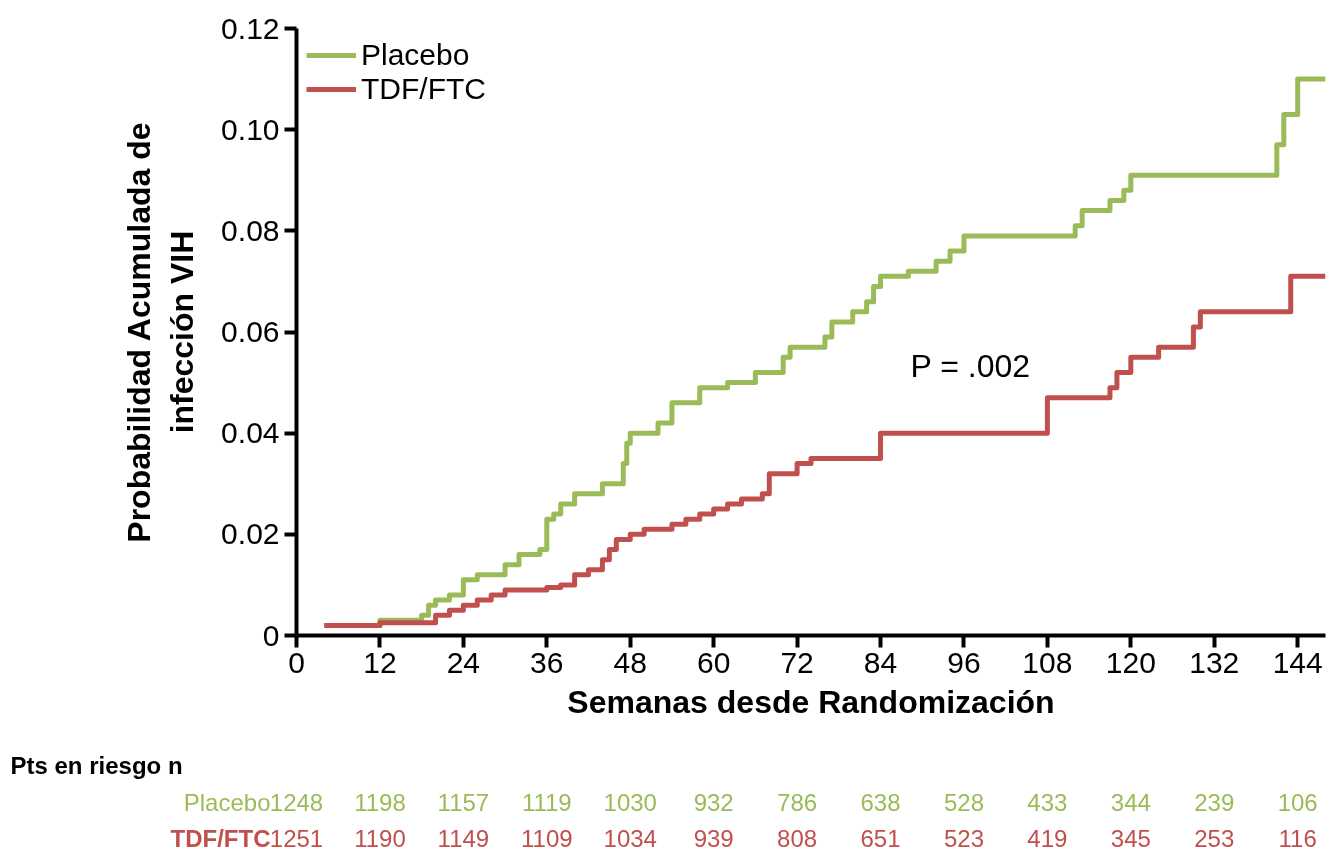  I want to click on x-tick-label: 96, so click(964, 662).